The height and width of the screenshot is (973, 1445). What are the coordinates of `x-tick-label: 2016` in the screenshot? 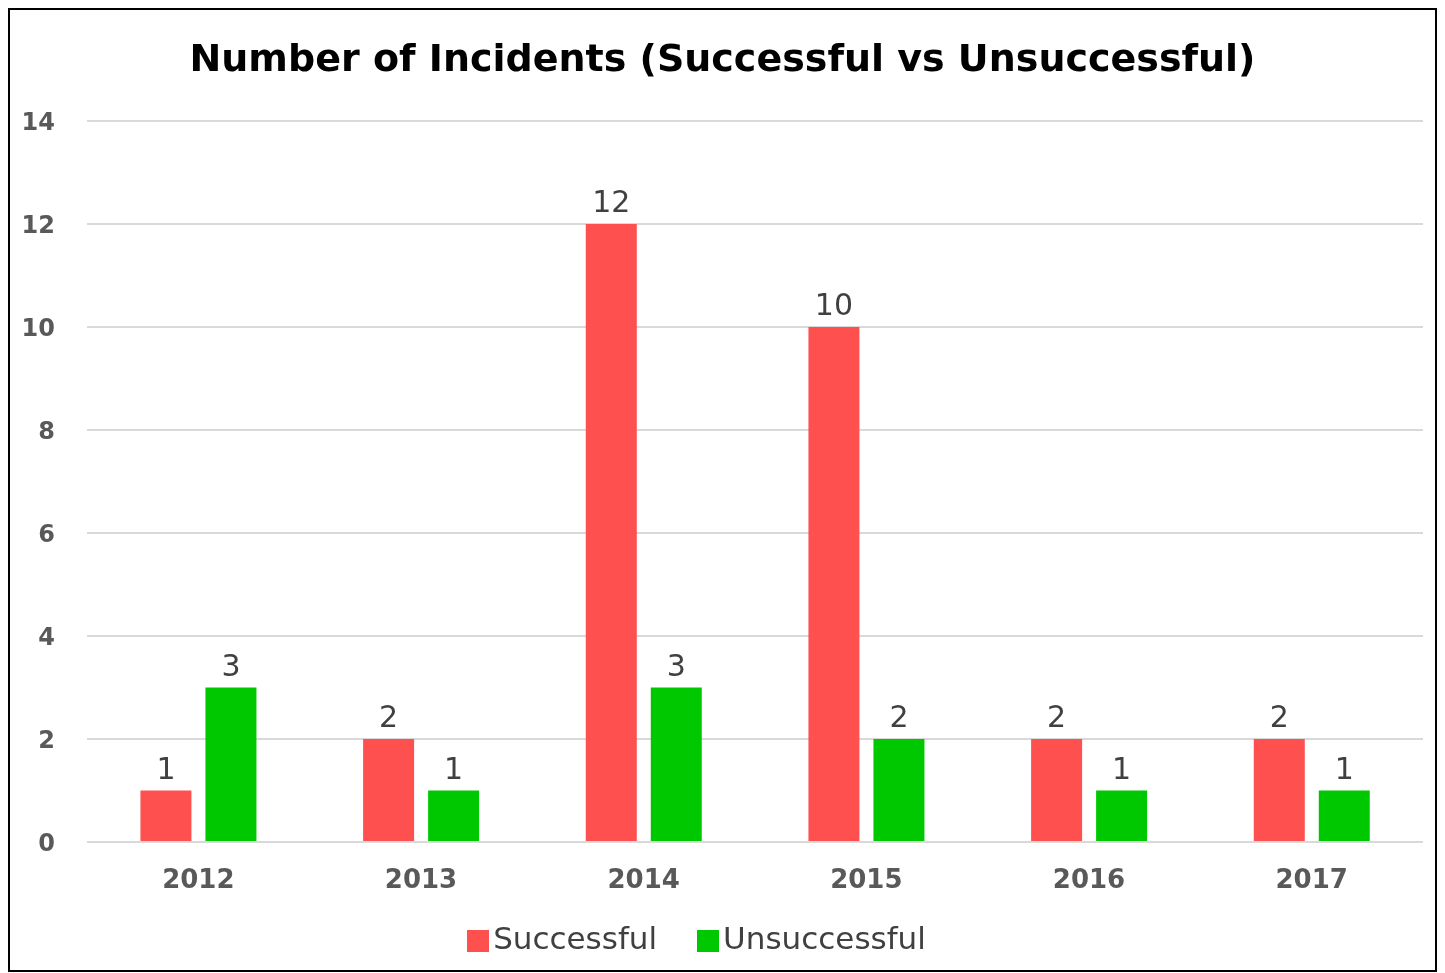 It's located at (1089, 879).